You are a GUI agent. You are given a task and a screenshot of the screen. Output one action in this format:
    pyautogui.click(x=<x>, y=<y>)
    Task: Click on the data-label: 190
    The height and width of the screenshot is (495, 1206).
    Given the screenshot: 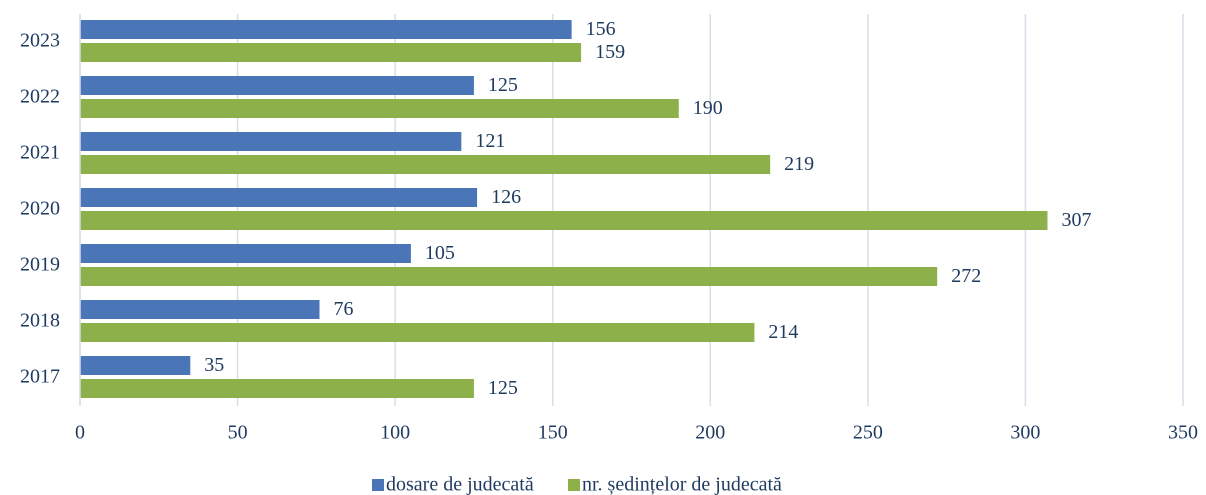 What is the action you would take?
    pyautogui.click(x=708, y=108)
    